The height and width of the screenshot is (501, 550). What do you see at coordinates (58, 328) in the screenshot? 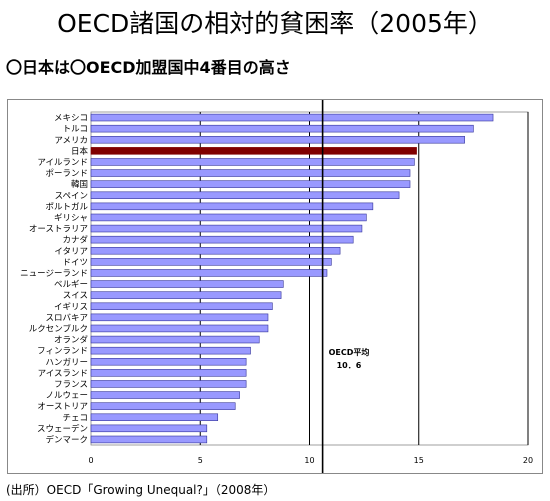
I see `category-label: ルクセンブルク` at bounding box center [58, 328].